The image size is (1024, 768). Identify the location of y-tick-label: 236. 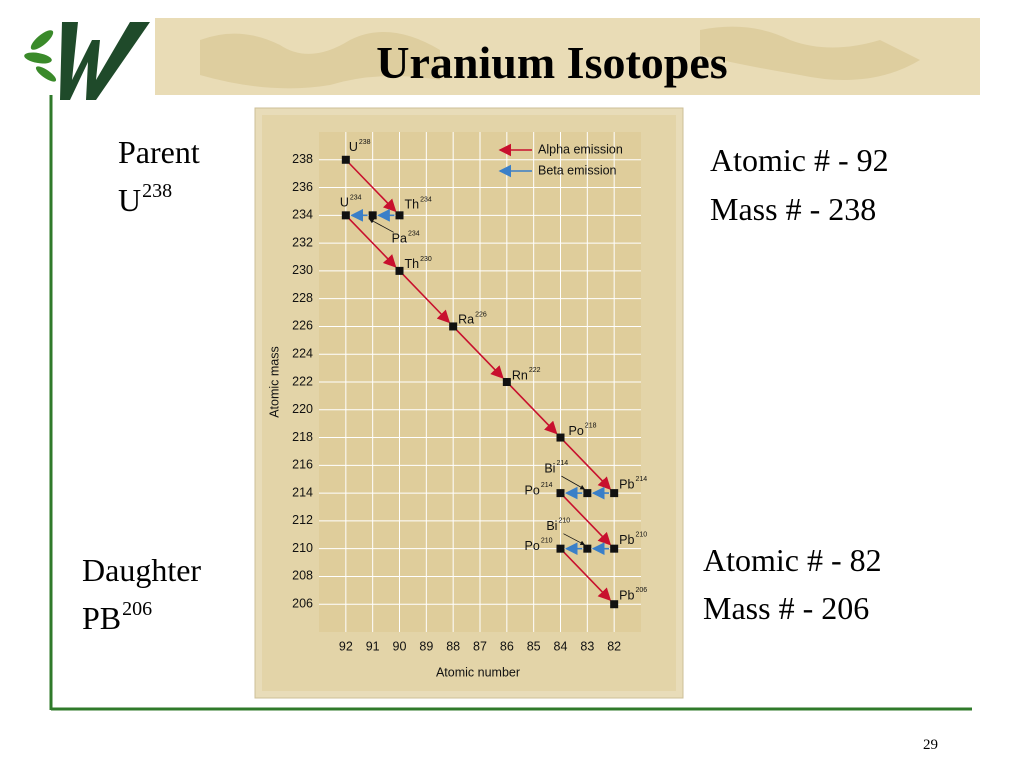
(302, 187).